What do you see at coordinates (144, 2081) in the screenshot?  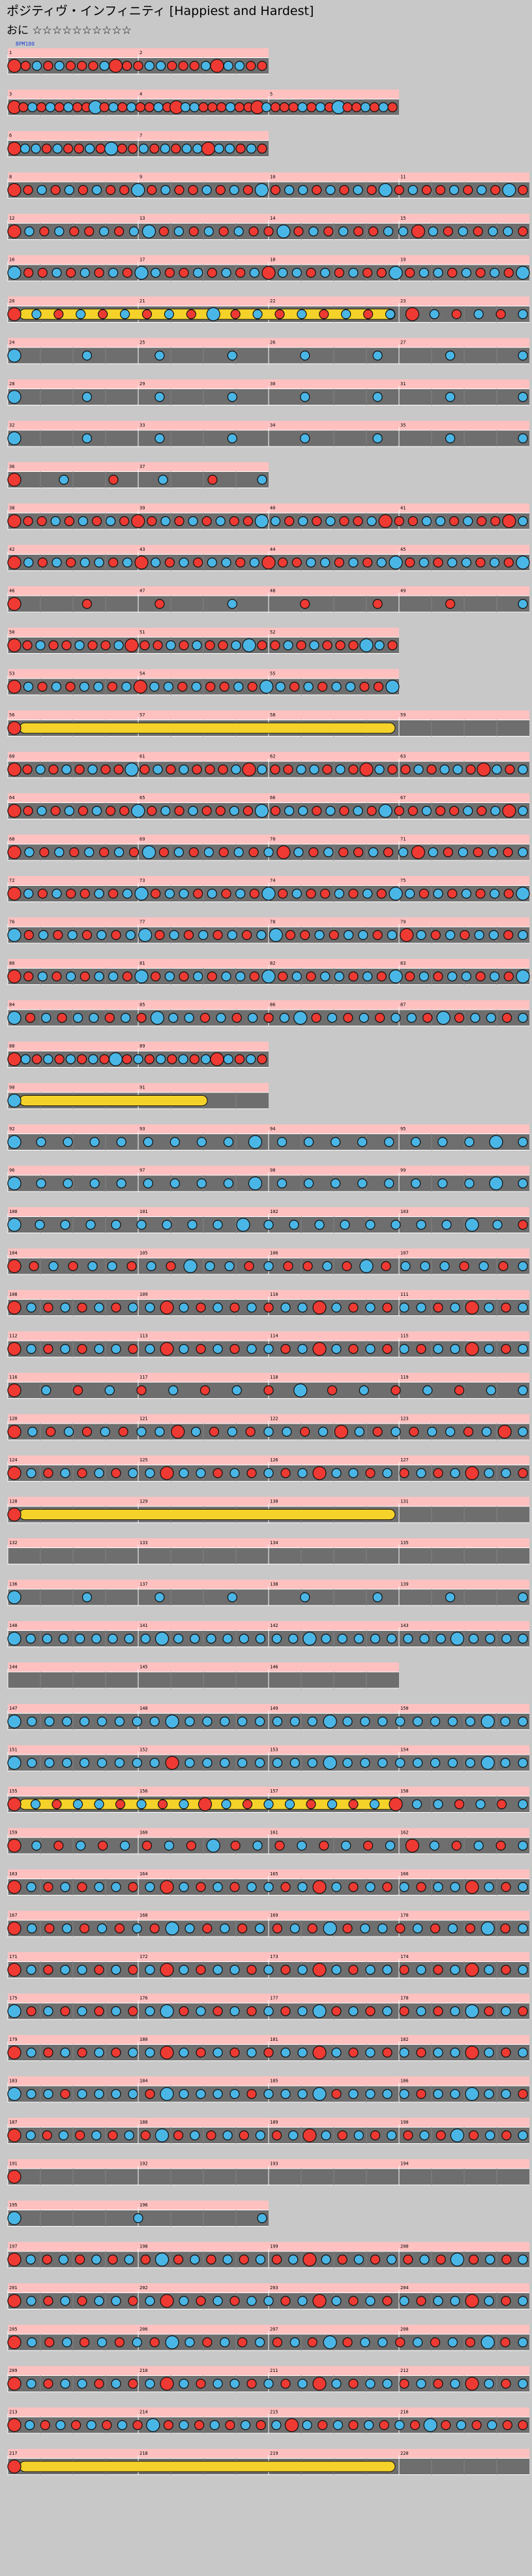 I see `measure-number: 184` at bounding box center [144, 2081].